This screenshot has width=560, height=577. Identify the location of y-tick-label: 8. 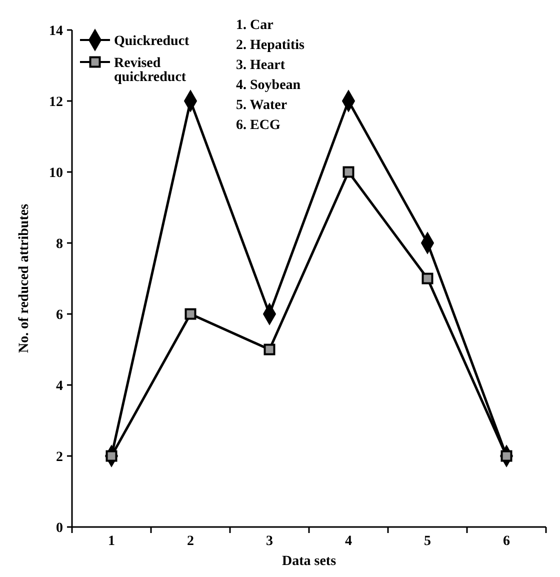
(59, 244).